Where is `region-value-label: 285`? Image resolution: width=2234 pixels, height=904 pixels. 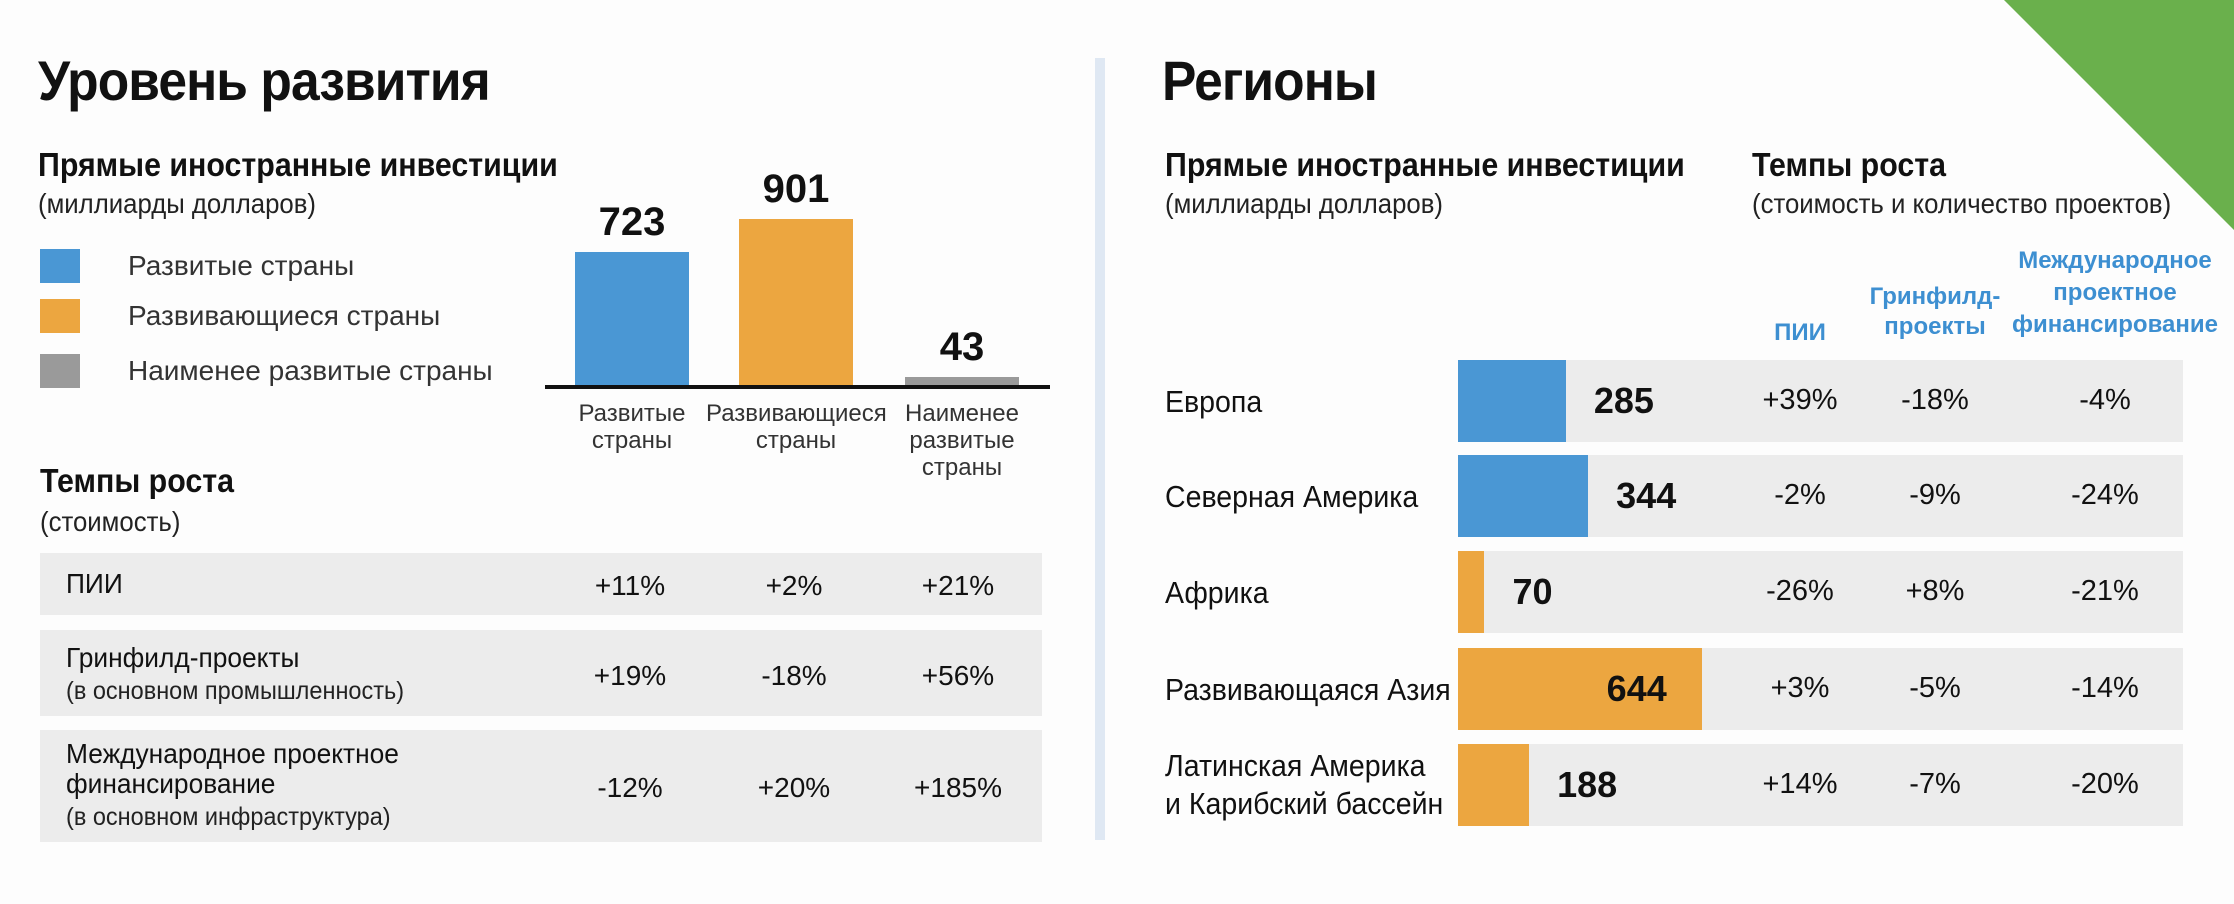 region-value-label: 285 is located at coordinates (1623, 400).